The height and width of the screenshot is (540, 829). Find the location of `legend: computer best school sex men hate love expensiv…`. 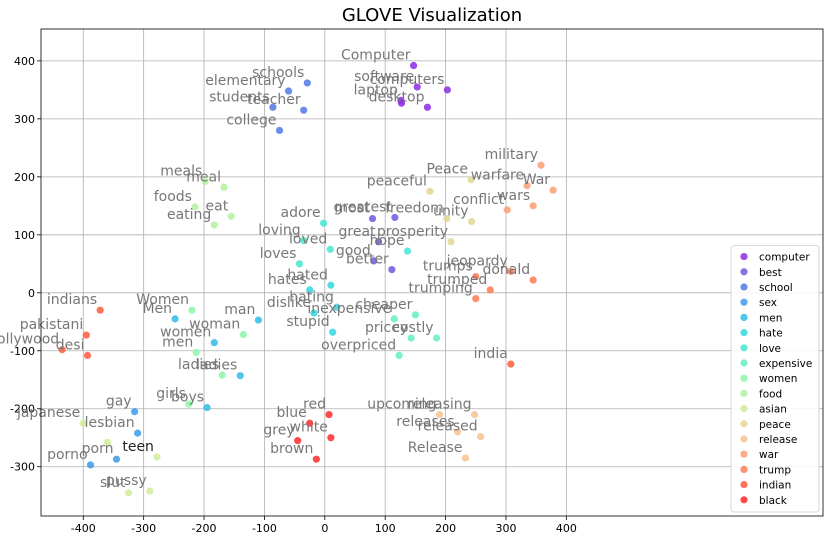

legend: computer best school sex men hate love expensiv… is located at coordinates (775, 379).